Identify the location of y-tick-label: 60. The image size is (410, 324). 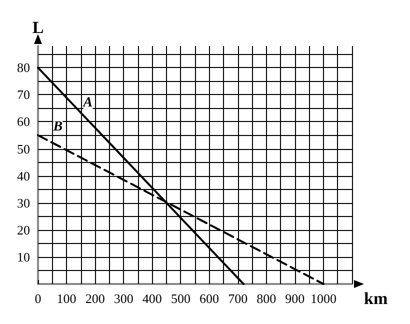
(23, 122).